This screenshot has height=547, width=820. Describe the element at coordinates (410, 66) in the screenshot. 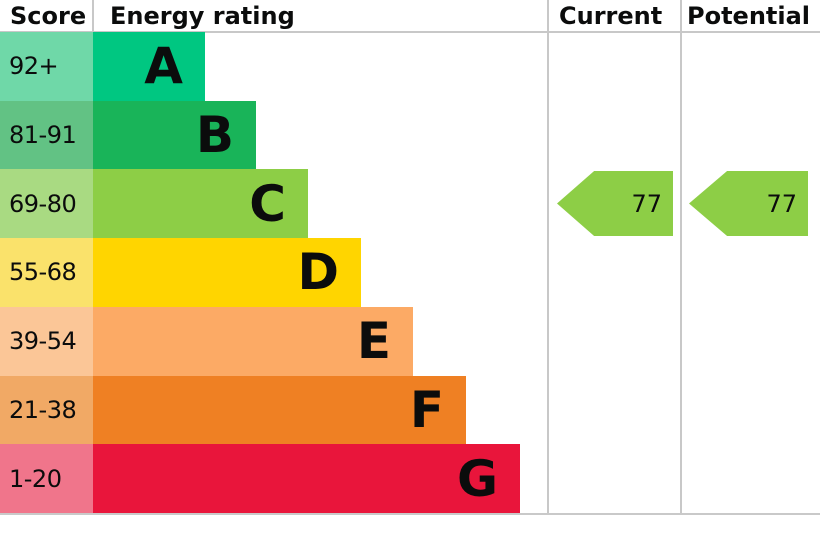

I see `band-row-a: 92+ A` at that location.